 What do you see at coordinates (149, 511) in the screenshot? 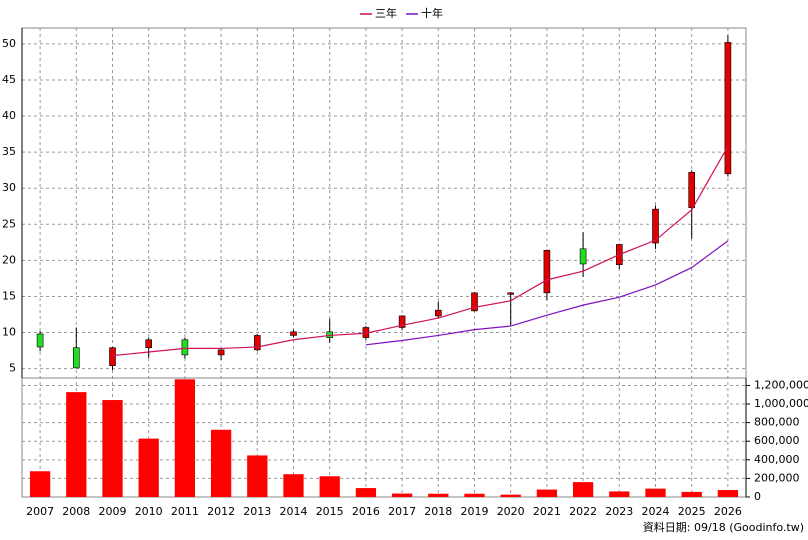
I see `x-tick-label: 2010` at bounding box center [149, 511].